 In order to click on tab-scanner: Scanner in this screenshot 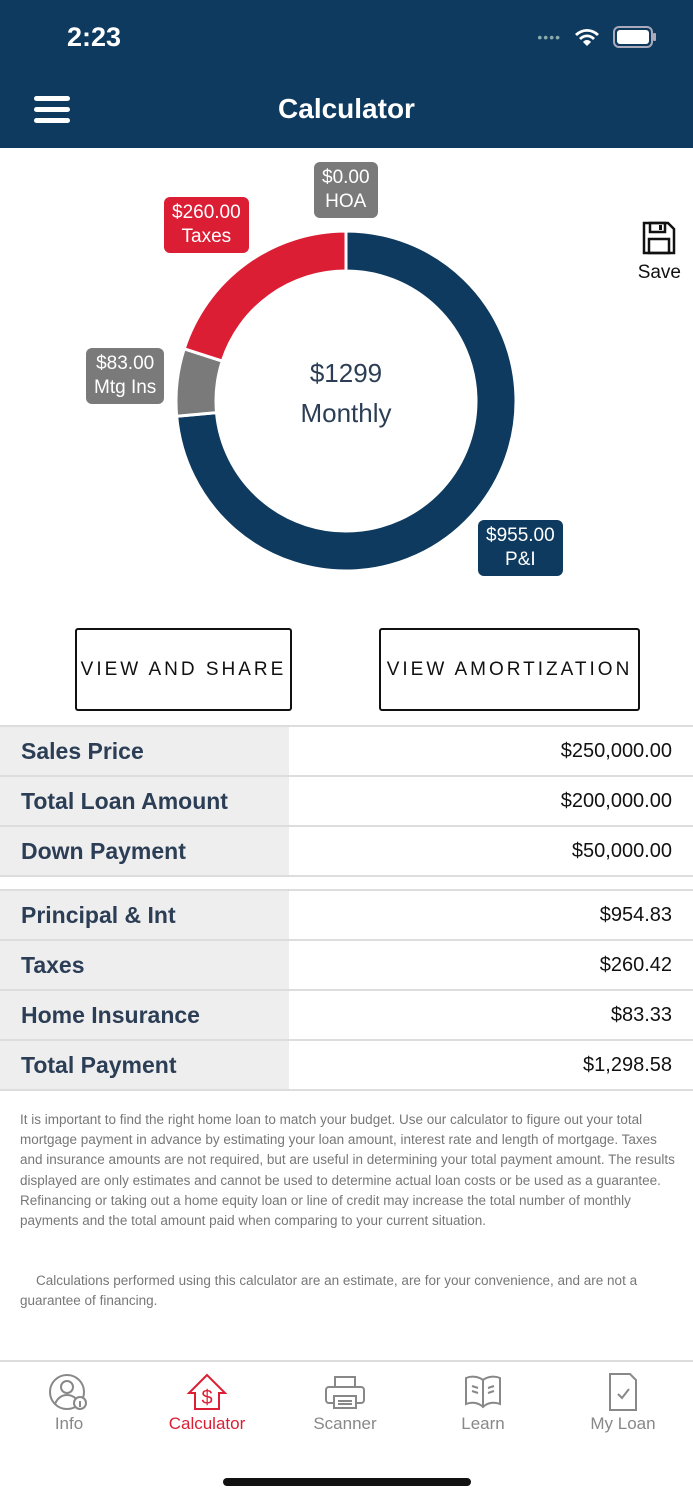, I will do `click(345, 1403)`.